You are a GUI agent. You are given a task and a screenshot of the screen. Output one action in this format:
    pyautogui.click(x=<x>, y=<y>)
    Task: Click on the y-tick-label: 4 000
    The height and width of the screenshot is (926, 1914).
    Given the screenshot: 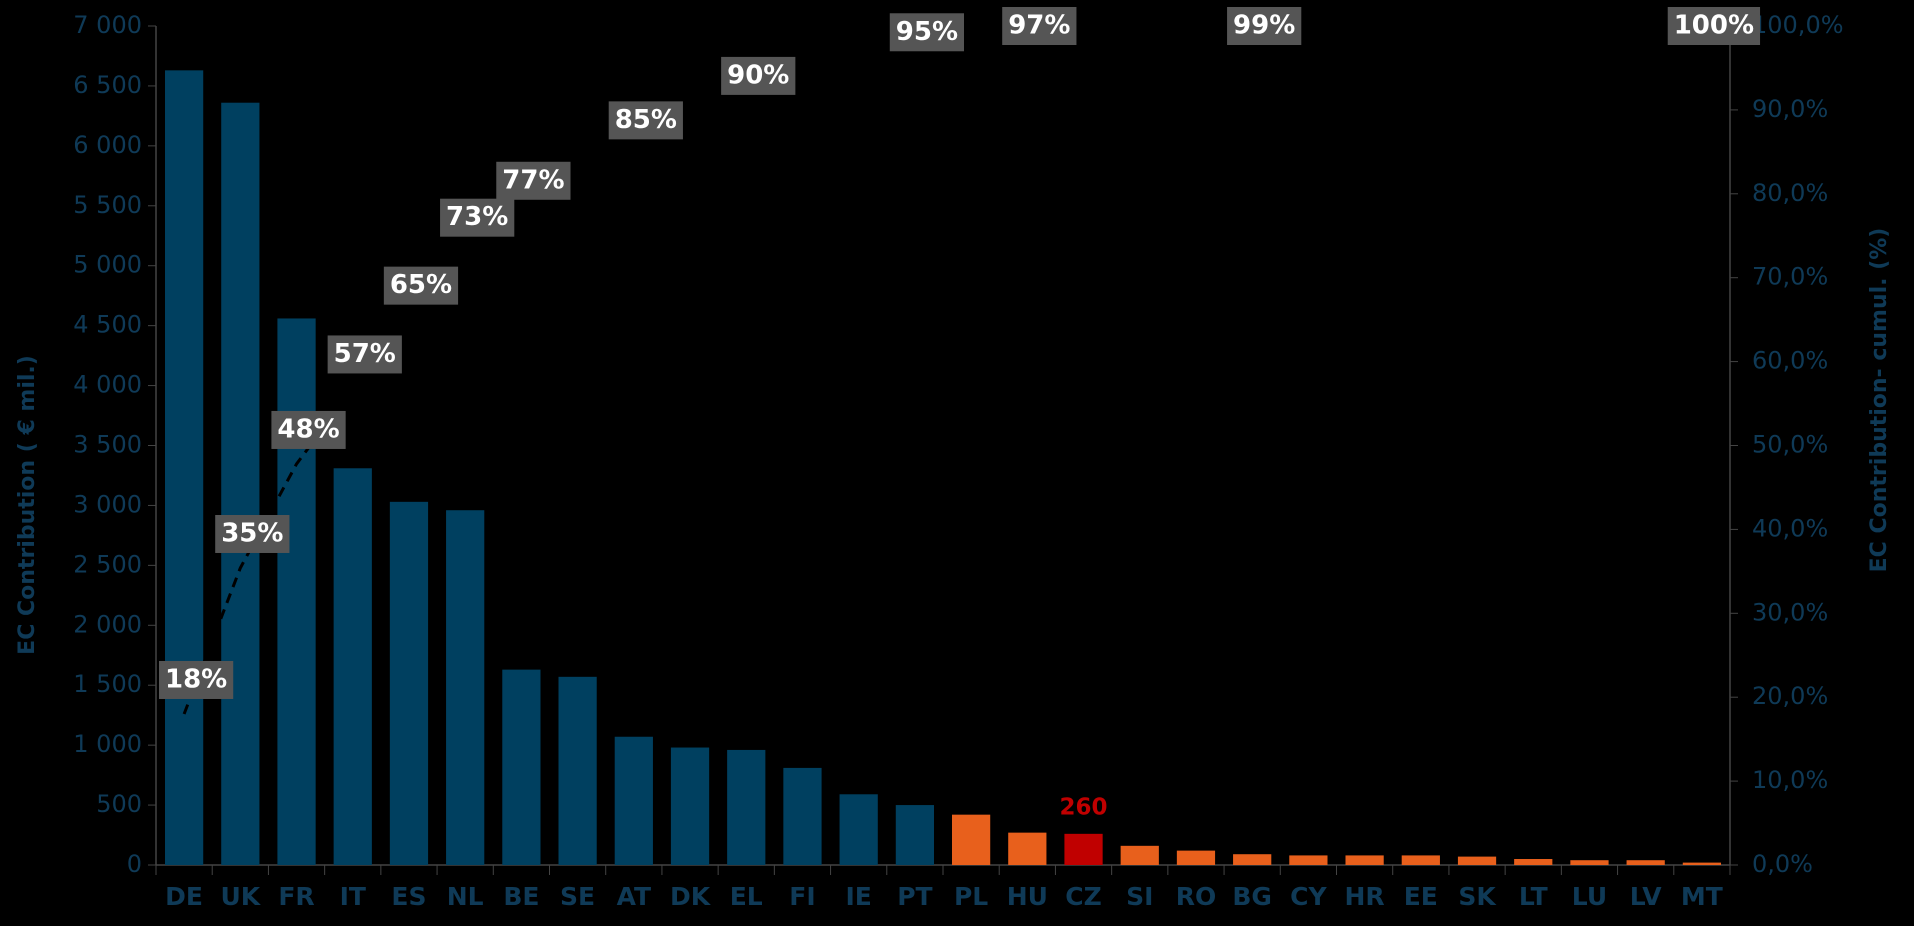 What is the action you would take?
    pyautogui.click(x=107, y=385)
    